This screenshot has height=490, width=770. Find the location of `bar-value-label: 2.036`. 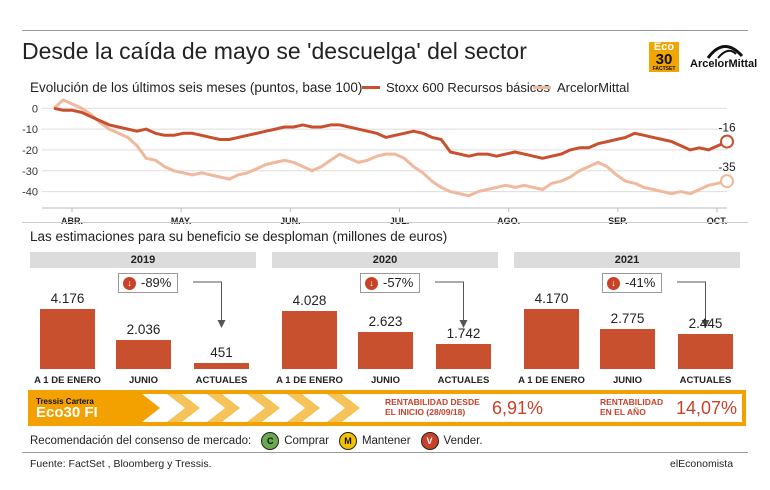

bar-value-label: 2.036 is located at coordinates (143, 329).